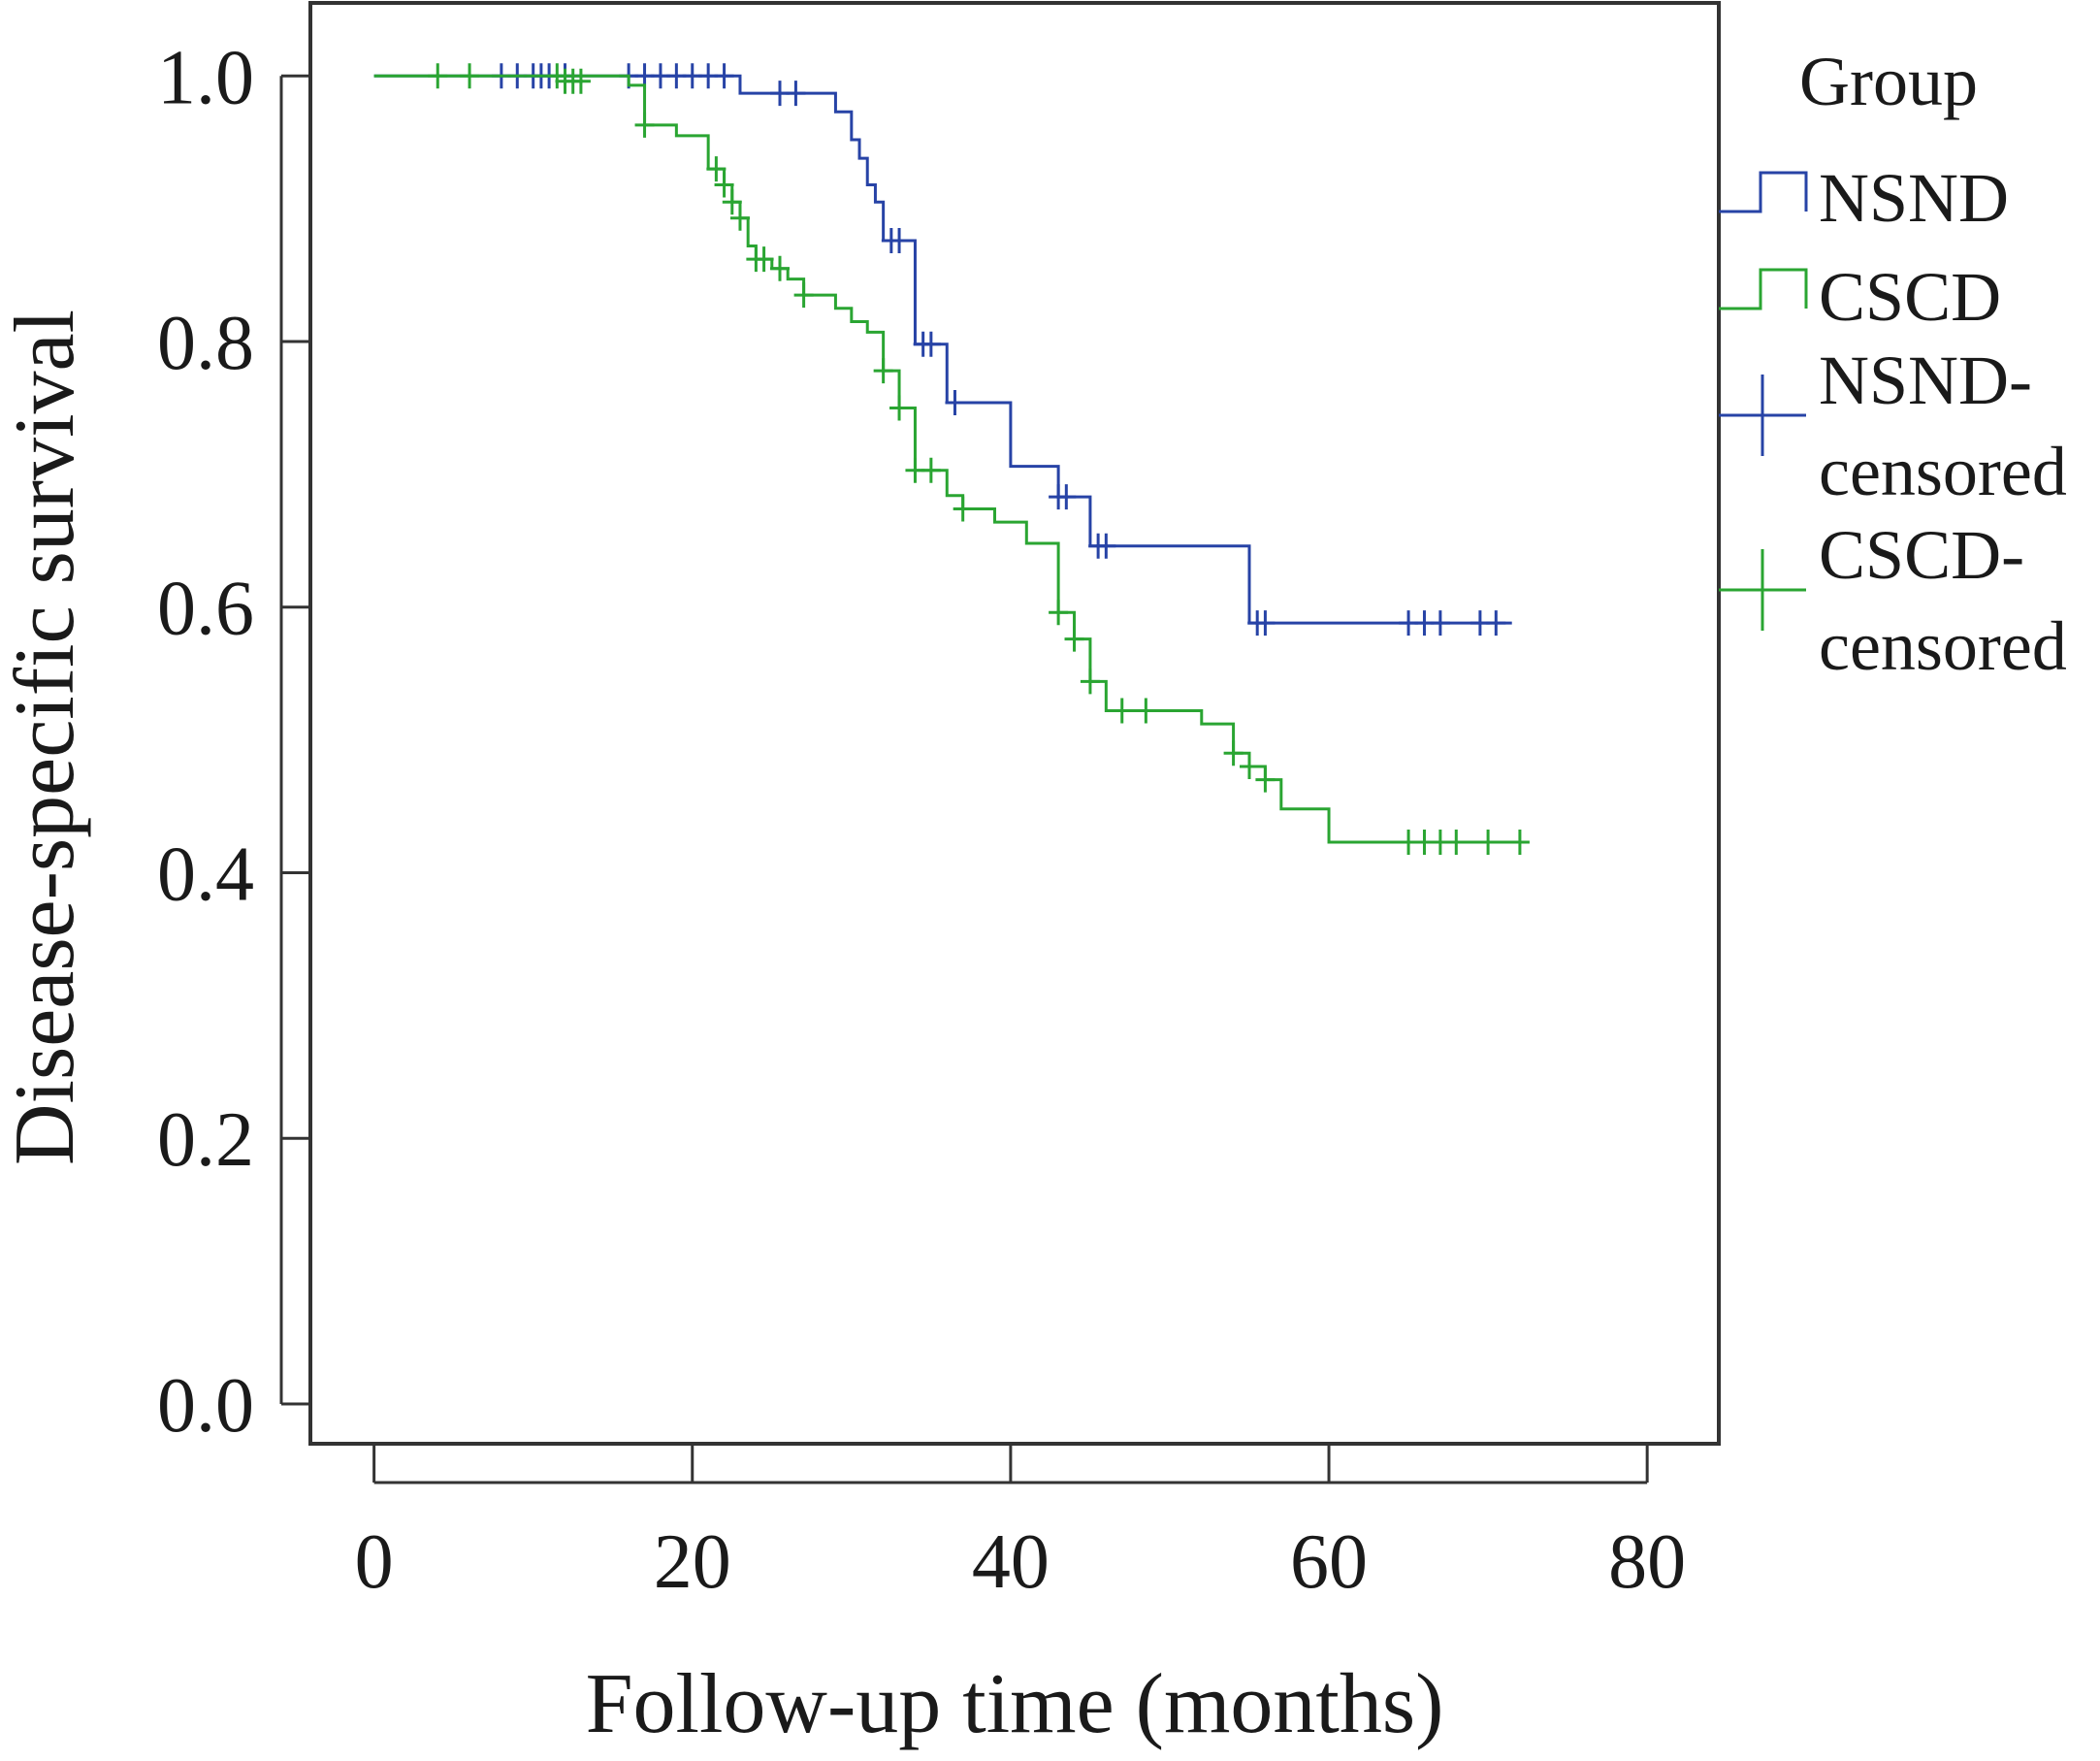  I want to click on y-tick-label: 1.0, so click(205, 78).